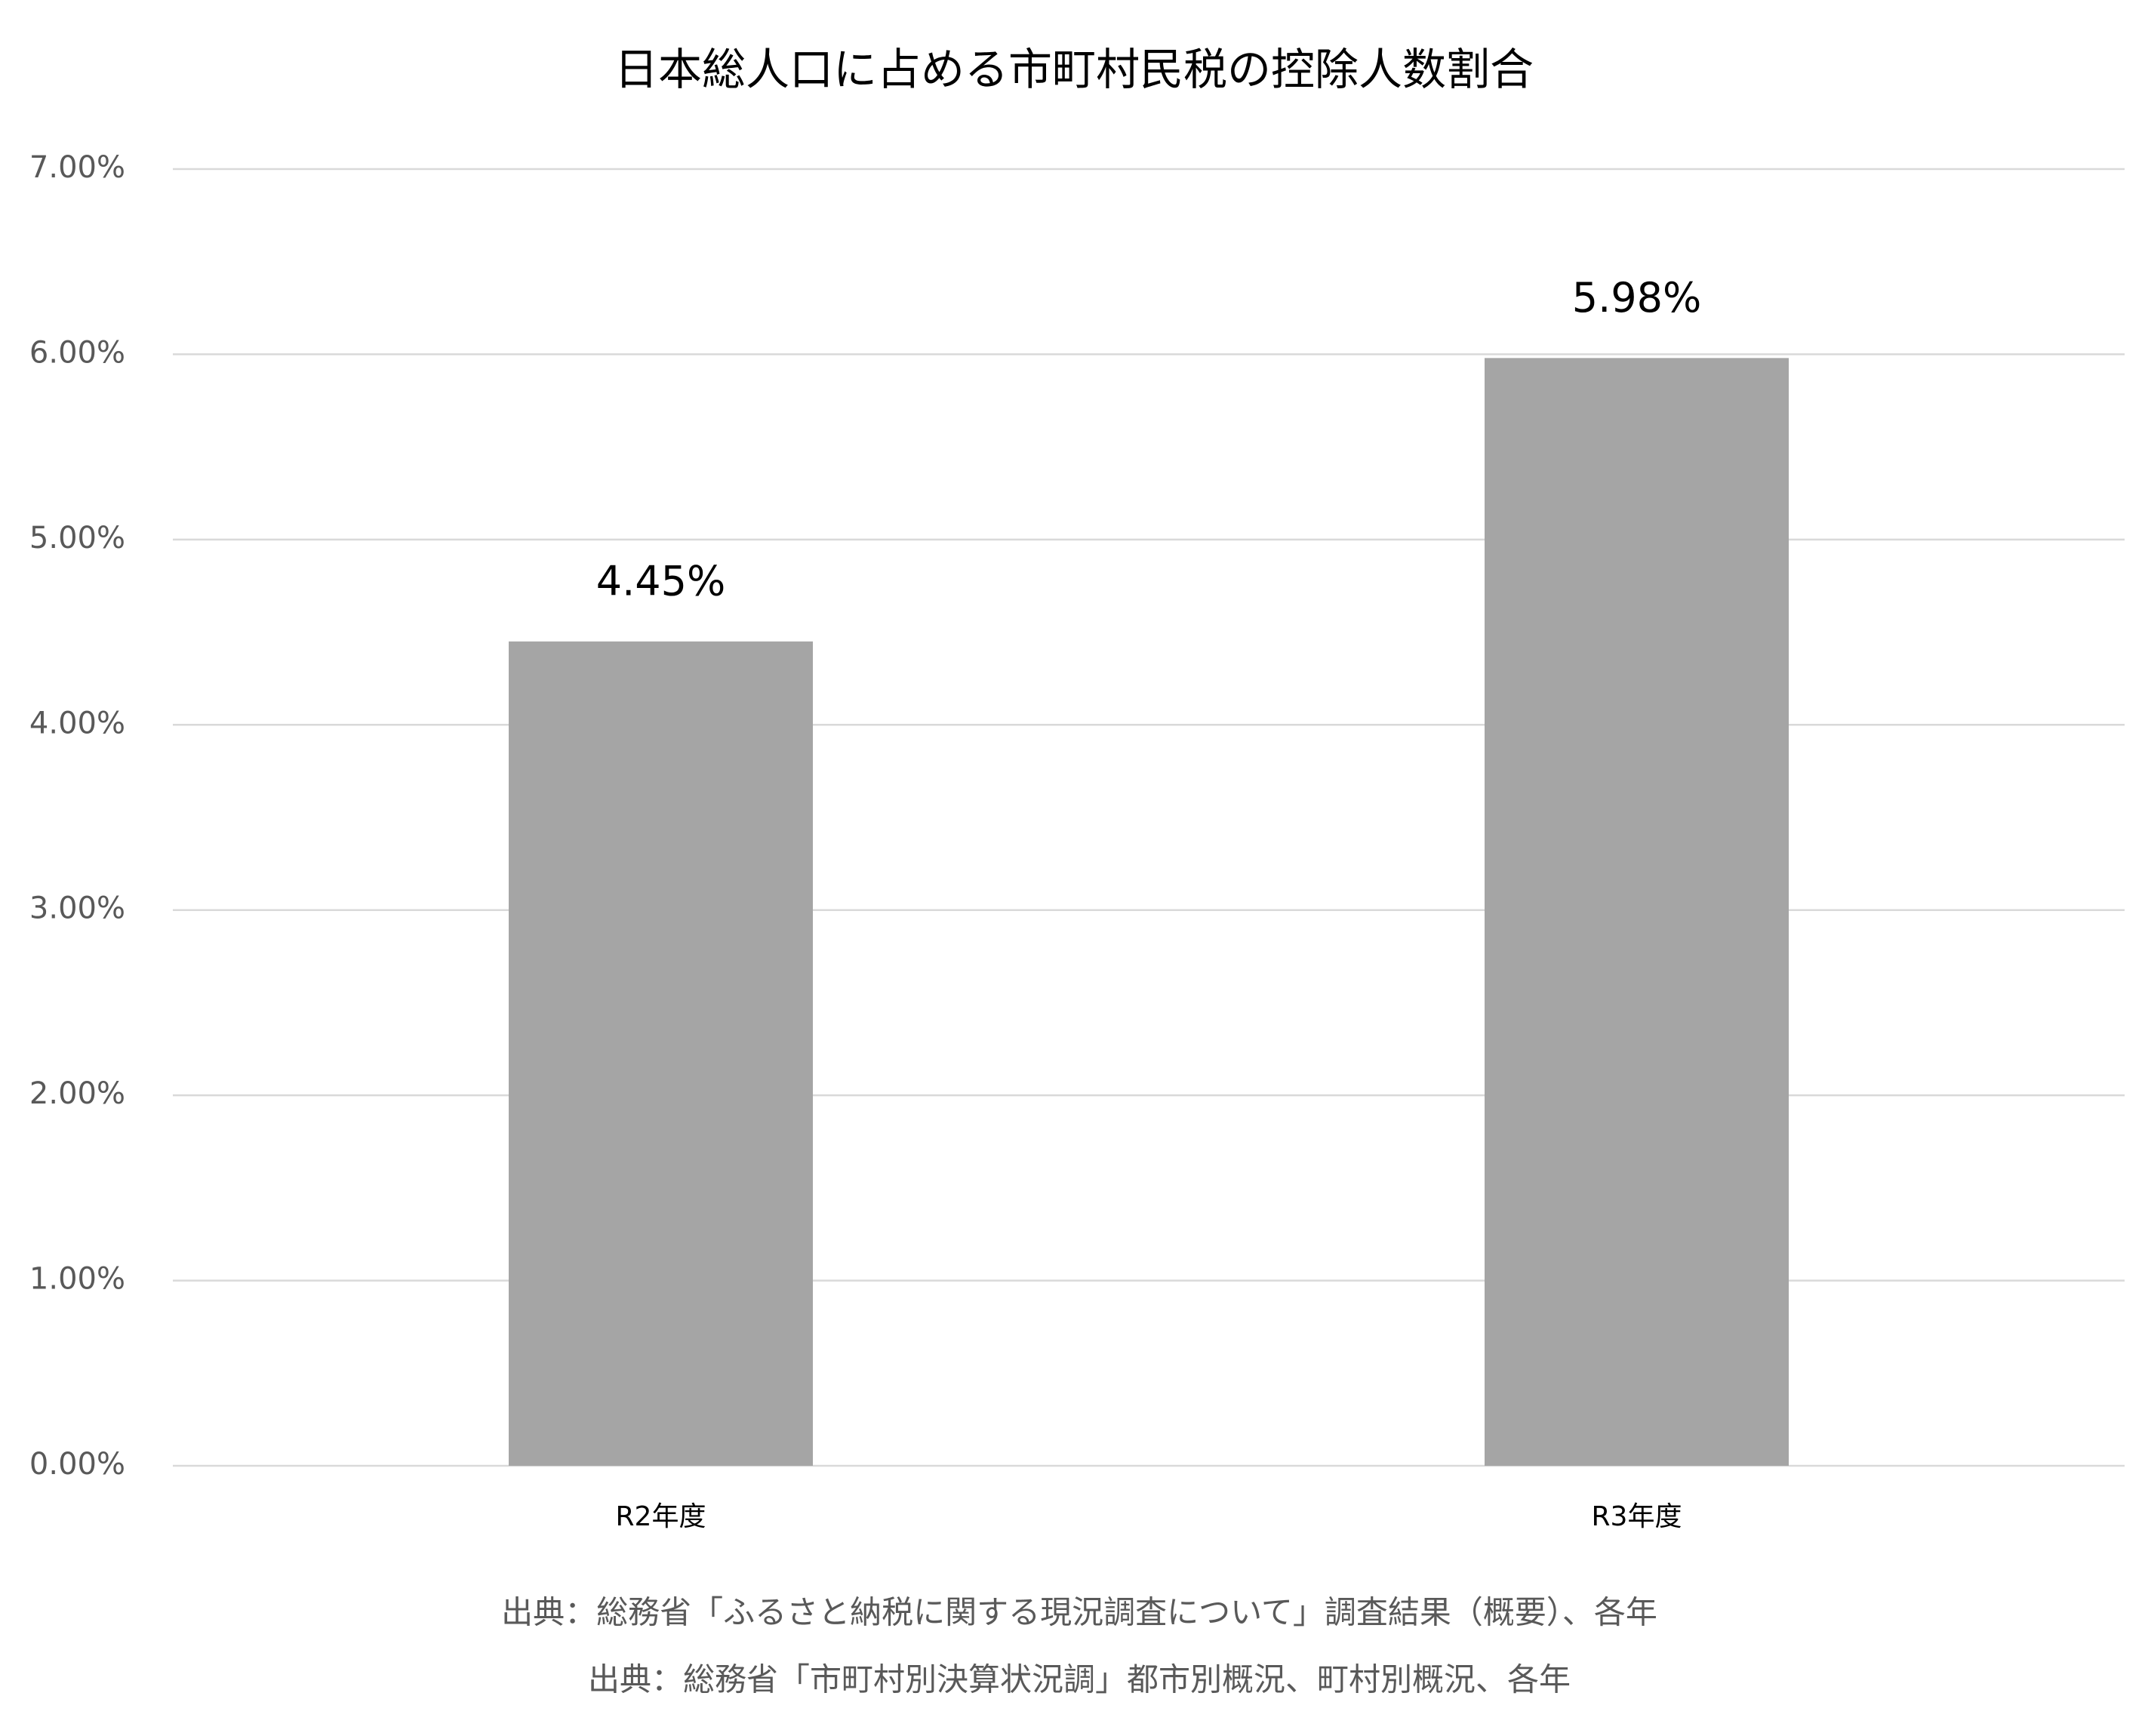  Describe the element at coordinates (77, 352) in the screenshot. I see `y-tick-label: 6.00%` at that location.